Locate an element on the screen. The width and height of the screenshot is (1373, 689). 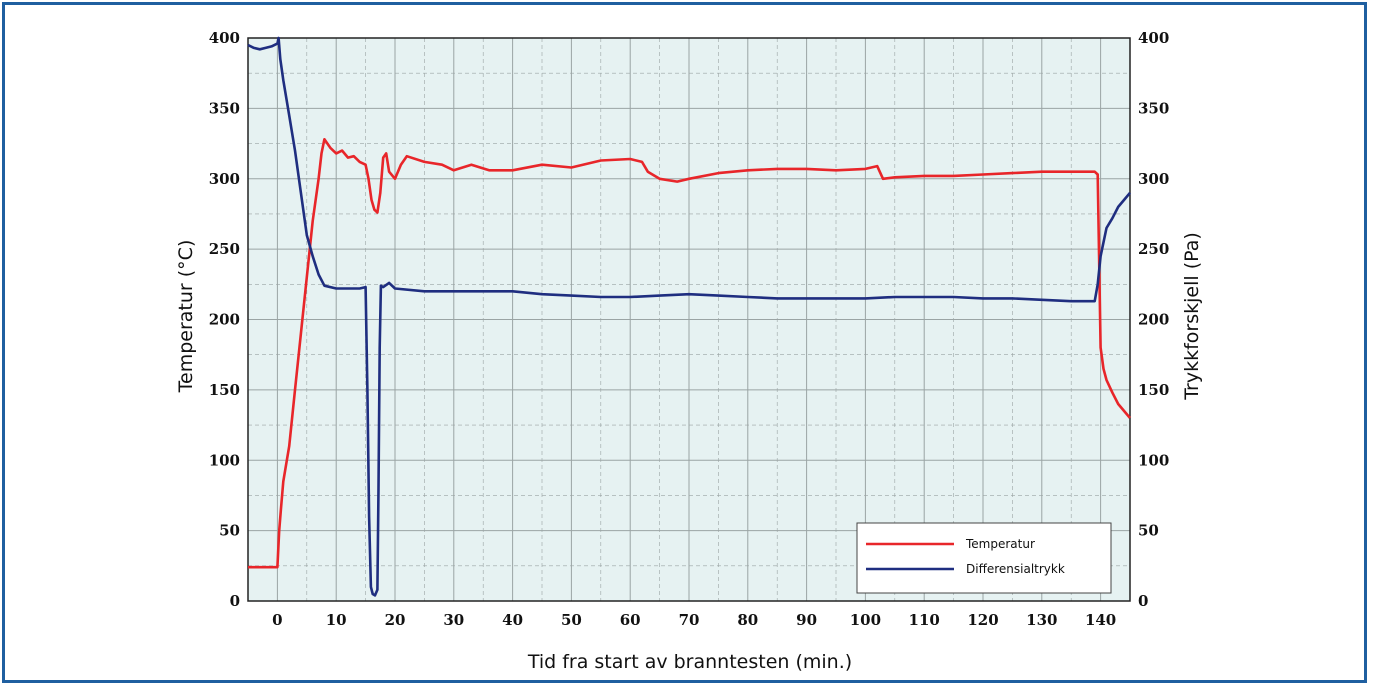
legend-label-temperatur: Temperatur is located at coordinates (1000, 544).